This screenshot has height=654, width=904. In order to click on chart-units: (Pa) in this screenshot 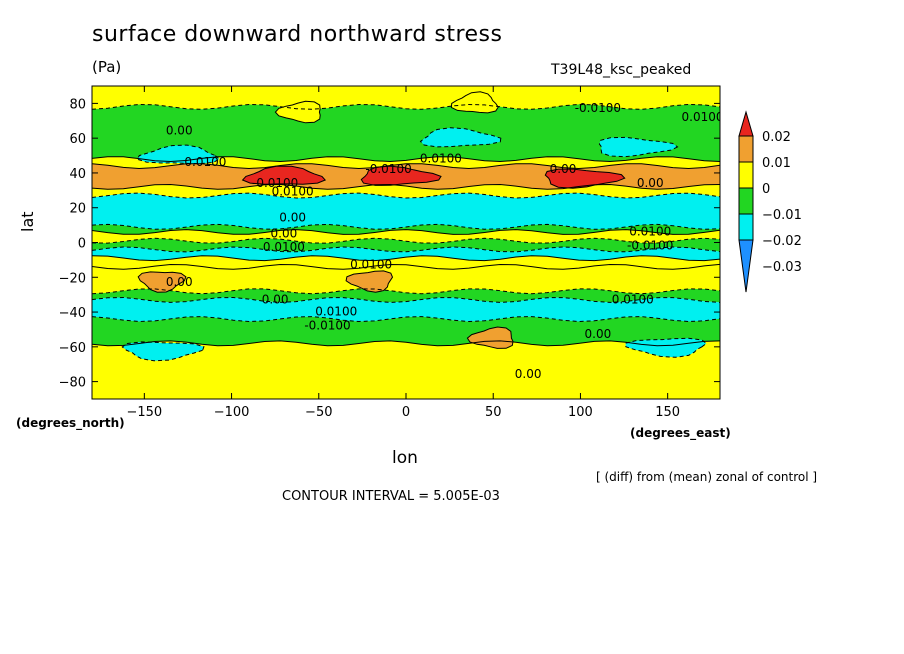, I will do `click(107, 67)`.